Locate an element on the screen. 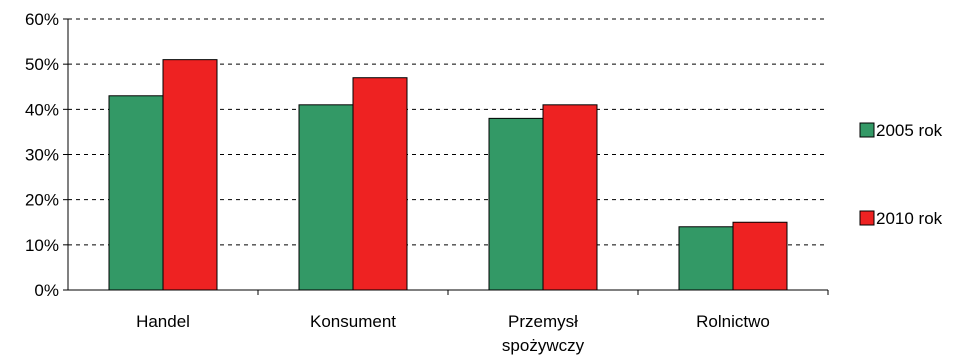 This screenshot has height=363, width=961. x-tick-label: Rolnictwo is located at coordinates (733, 321).